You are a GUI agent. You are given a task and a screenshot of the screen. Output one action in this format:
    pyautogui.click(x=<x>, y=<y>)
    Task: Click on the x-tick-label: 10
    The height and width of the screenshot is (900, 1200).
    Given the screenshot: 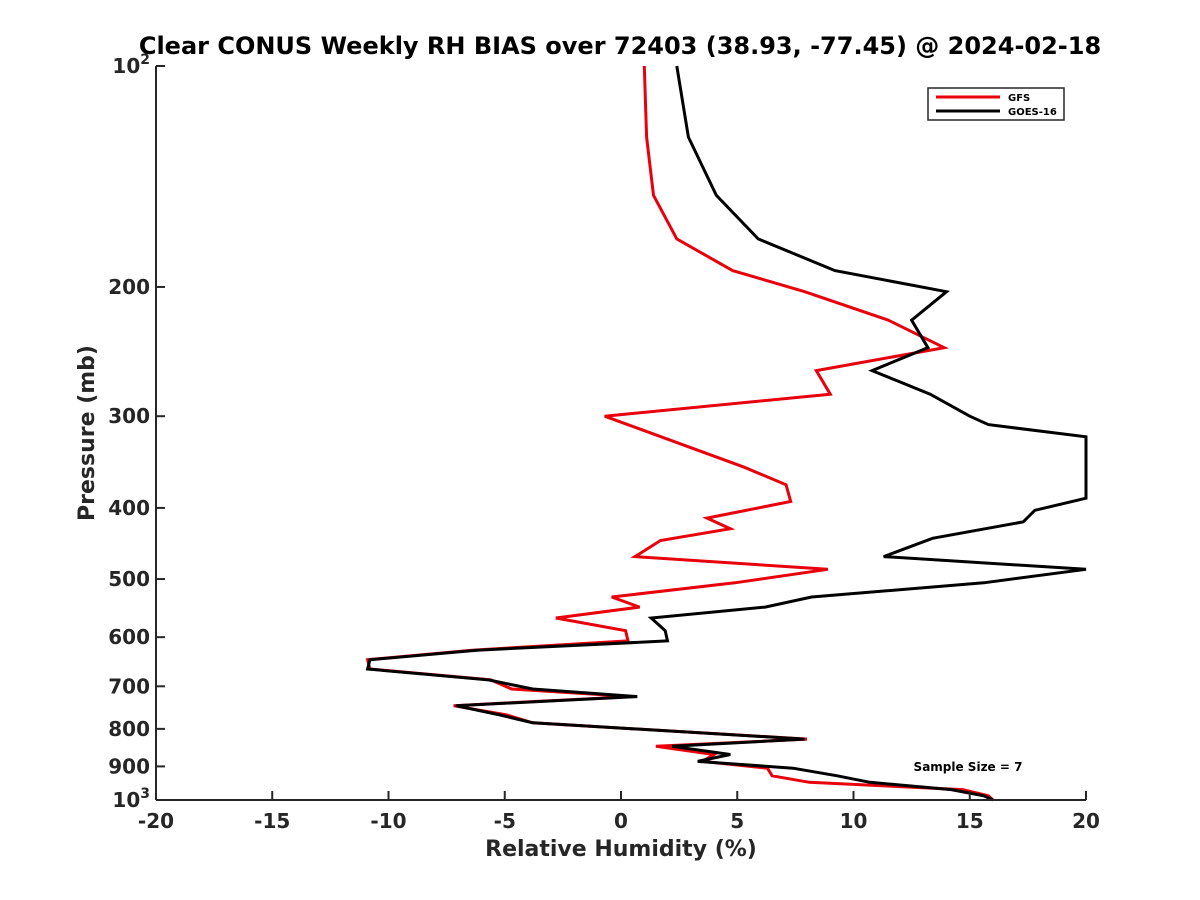 What is the action you would take?
    pyautogui.click(x=854, y=821)
    